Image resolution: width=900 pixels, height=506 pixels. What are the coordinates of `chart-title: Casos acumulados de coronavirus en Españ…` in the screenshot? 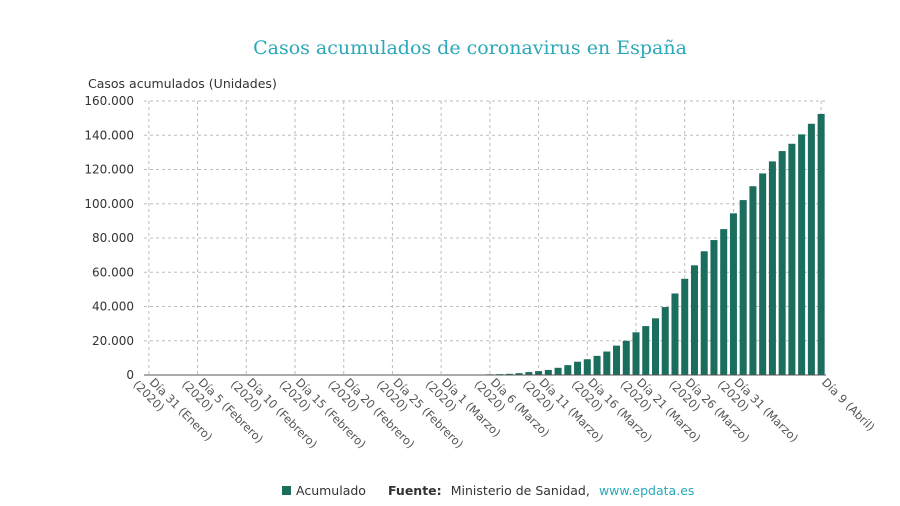 It's located at (470, 48).